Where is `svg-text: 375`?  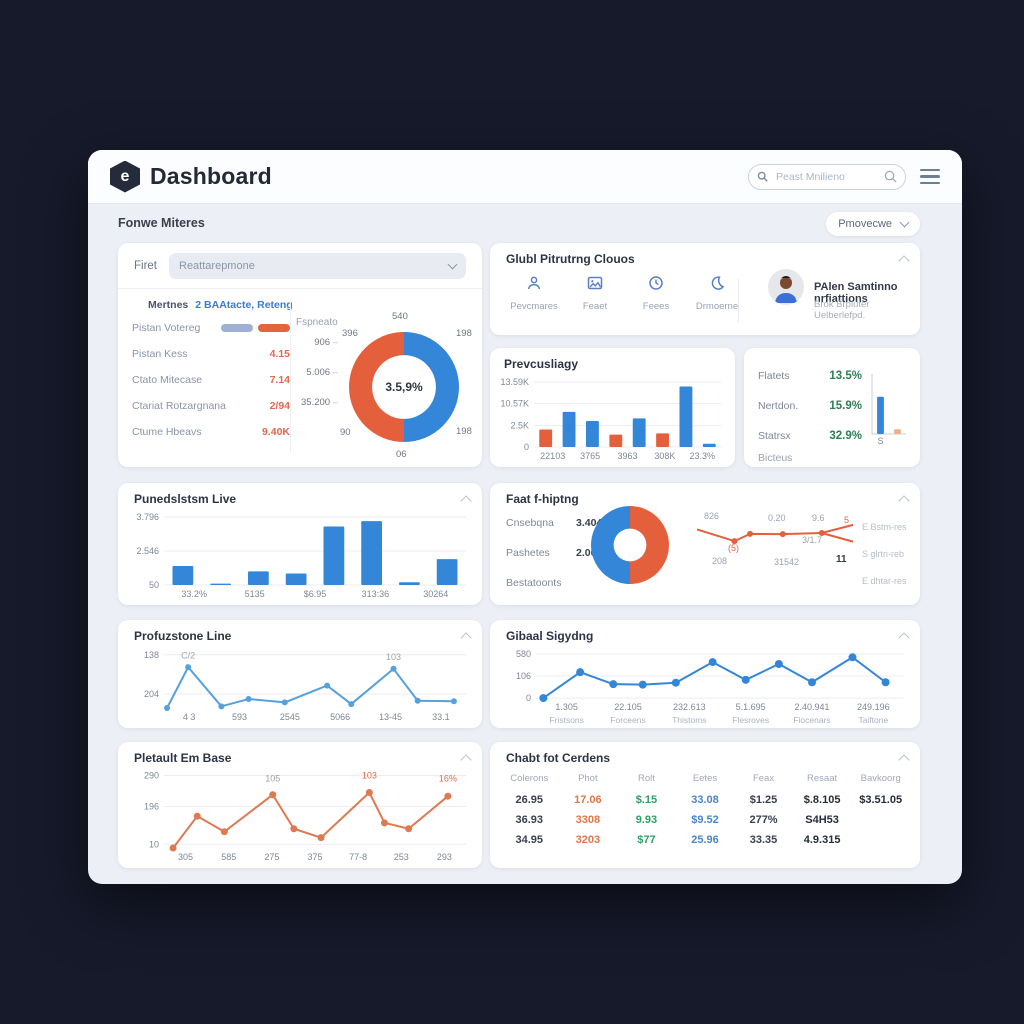
svg-text: 375 is located at coordinates (314, 857).